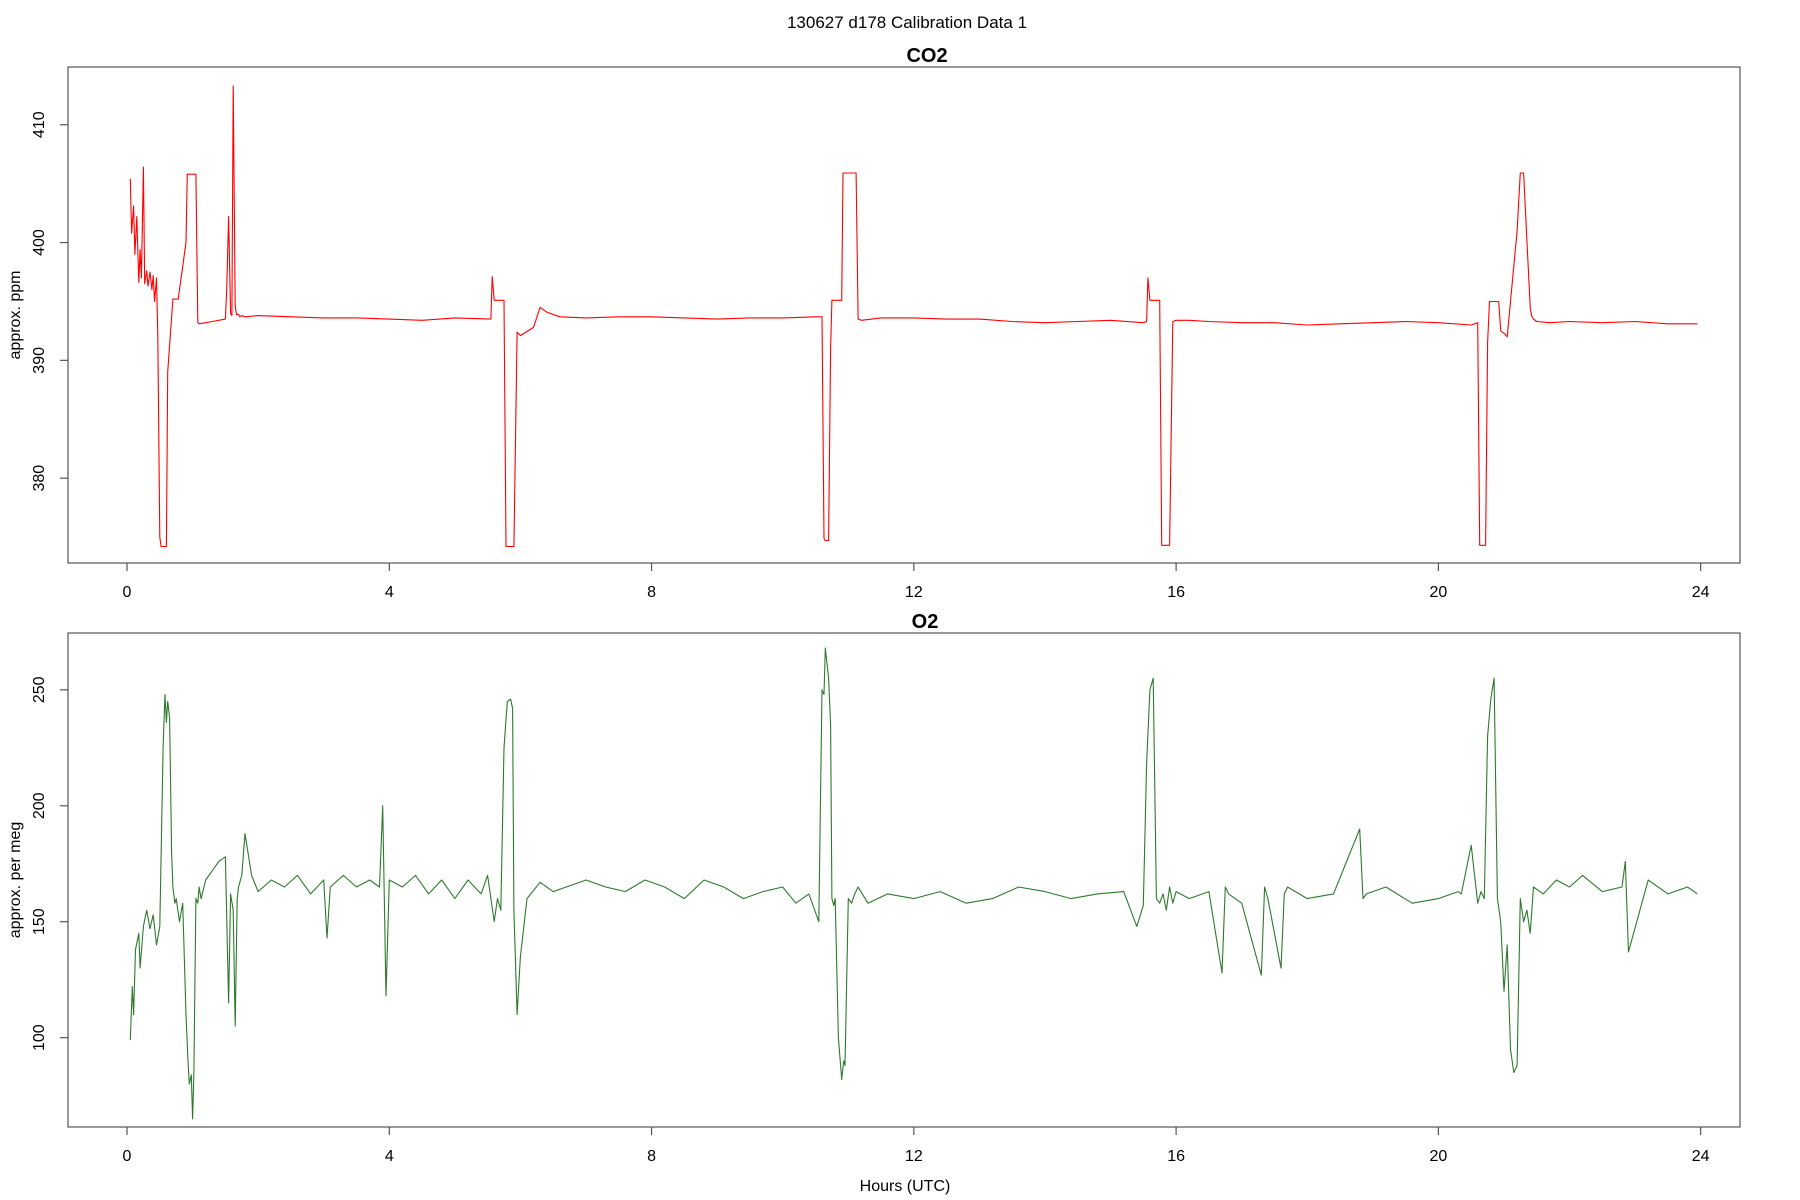 The image size is (1800, 1200). Describe the element at coordinates (926, 56) in the screenshot. I see `co2-title: CO2` at that location.